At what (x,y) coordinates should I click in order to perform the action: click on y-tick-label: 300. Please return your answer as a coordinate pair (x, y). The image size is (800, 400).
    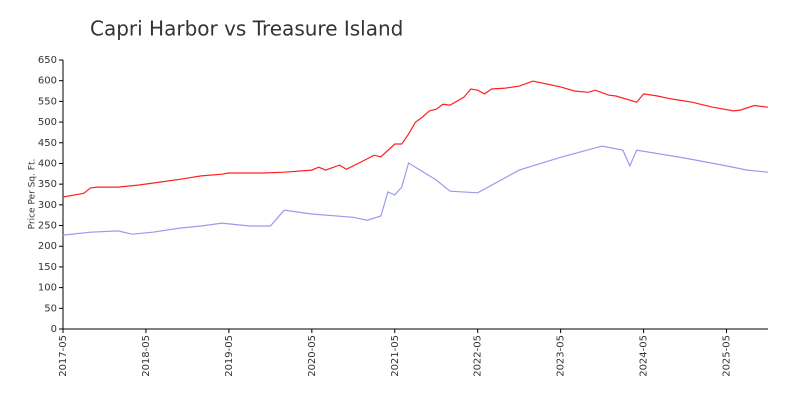
    Looking at the image, I should click on (47, 205).